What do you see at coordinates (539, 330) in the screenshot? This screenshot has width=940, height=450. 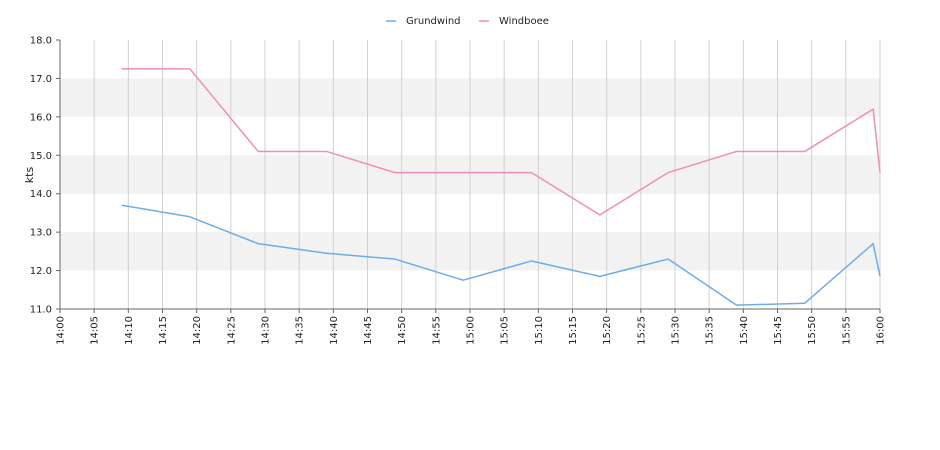 I see `x-tick-label: 15:10` at bounding box center [539, 330].